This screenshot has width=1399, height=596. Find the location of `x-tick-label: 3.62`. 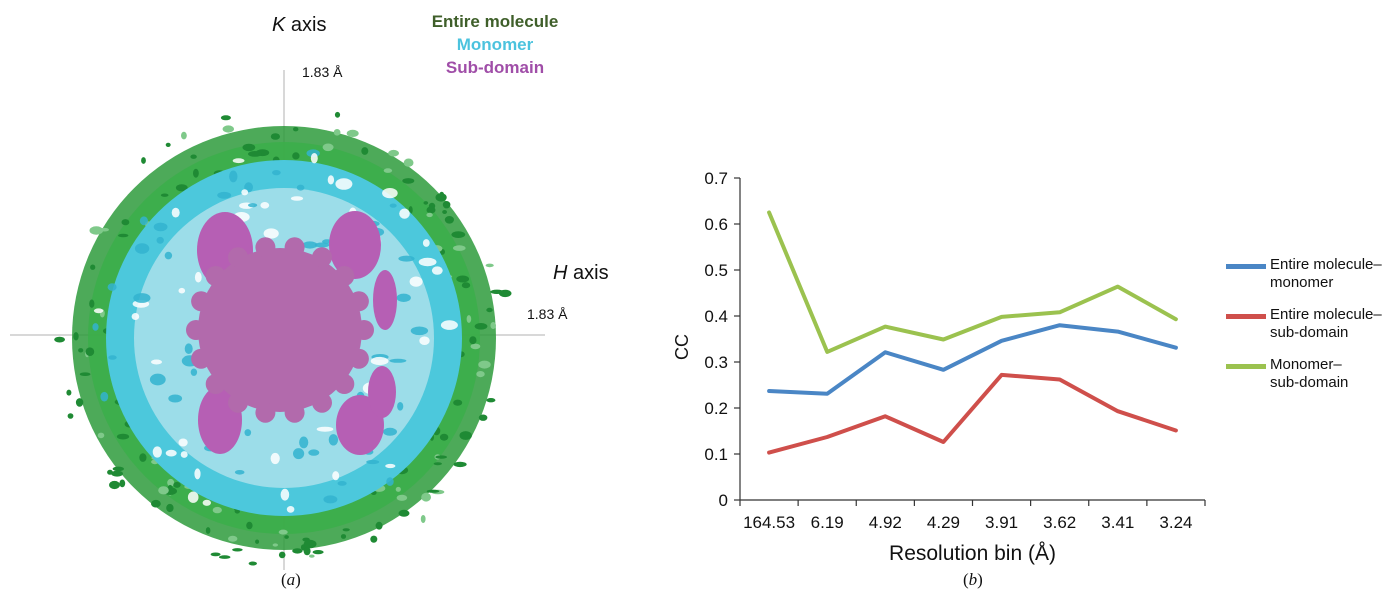

x-tick-label: 3.62 is located at coordinates (1059, 522).